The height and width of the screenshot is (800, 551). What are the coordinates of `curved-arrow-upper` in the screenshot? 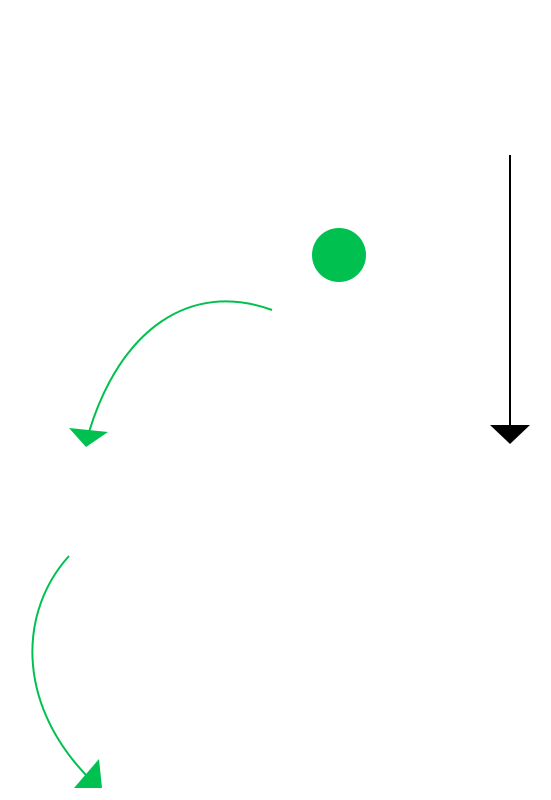 It's located at (171, 373).